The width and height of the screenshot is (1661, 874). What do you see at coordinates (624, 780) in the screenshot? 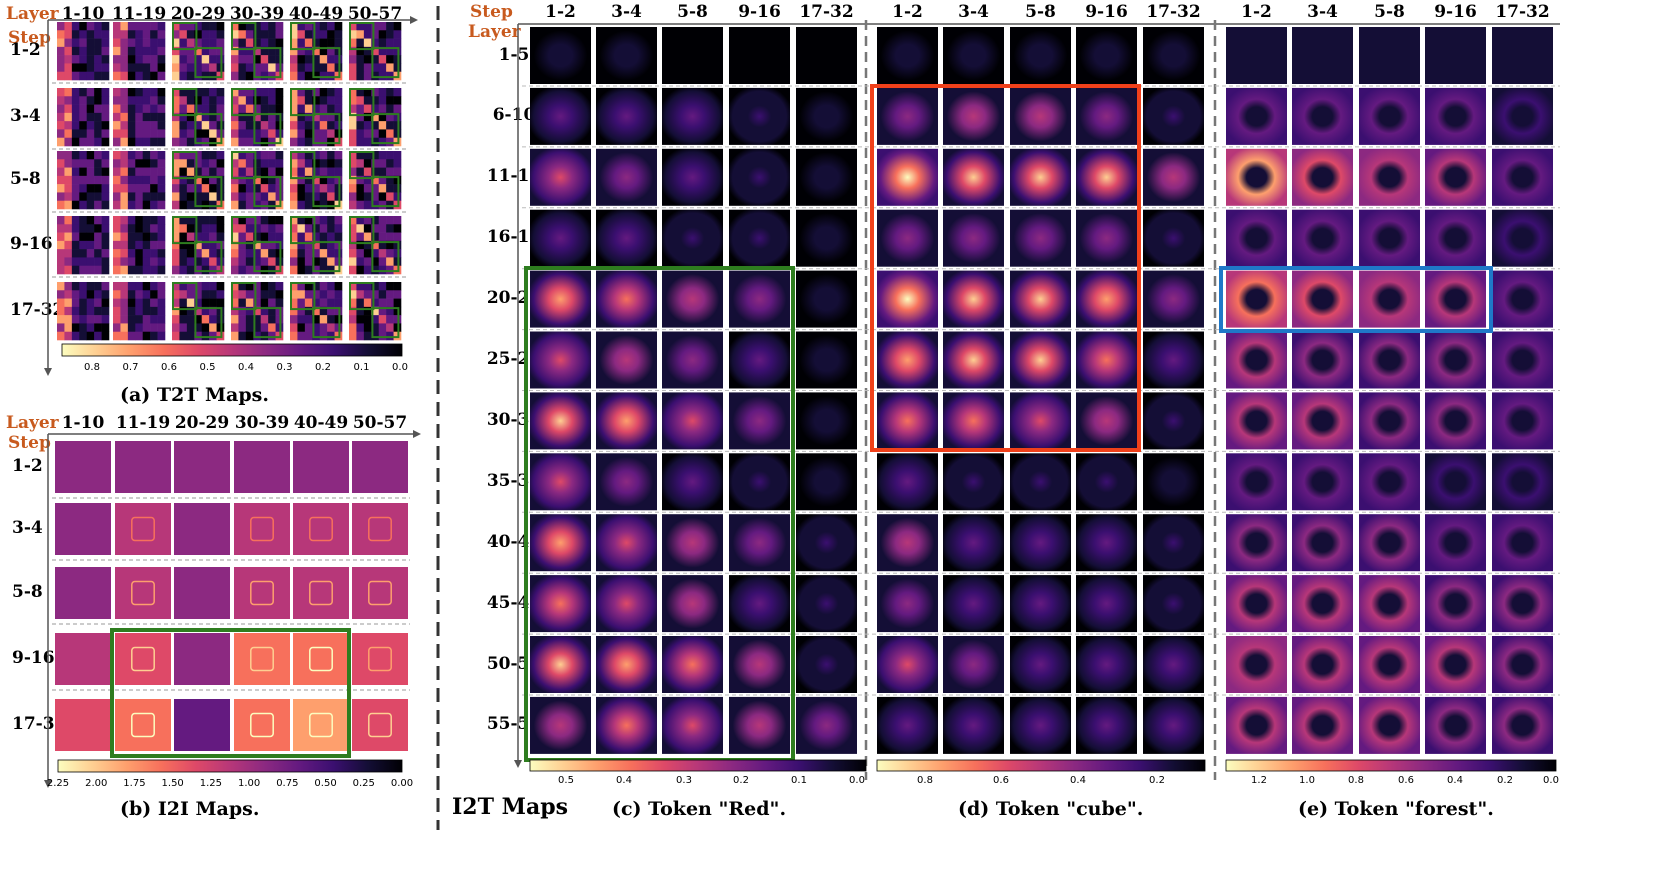
I see `i2t-tick-0-0.4: 0.4` at bounding box center [624, 780].